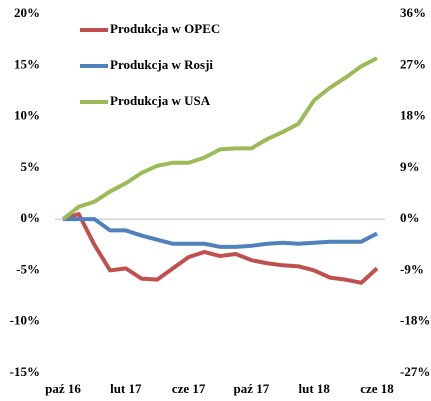 The width and height of the screenshot is (431, 401). I want to click on x-tick-label: lut 17, so click(126, 388).